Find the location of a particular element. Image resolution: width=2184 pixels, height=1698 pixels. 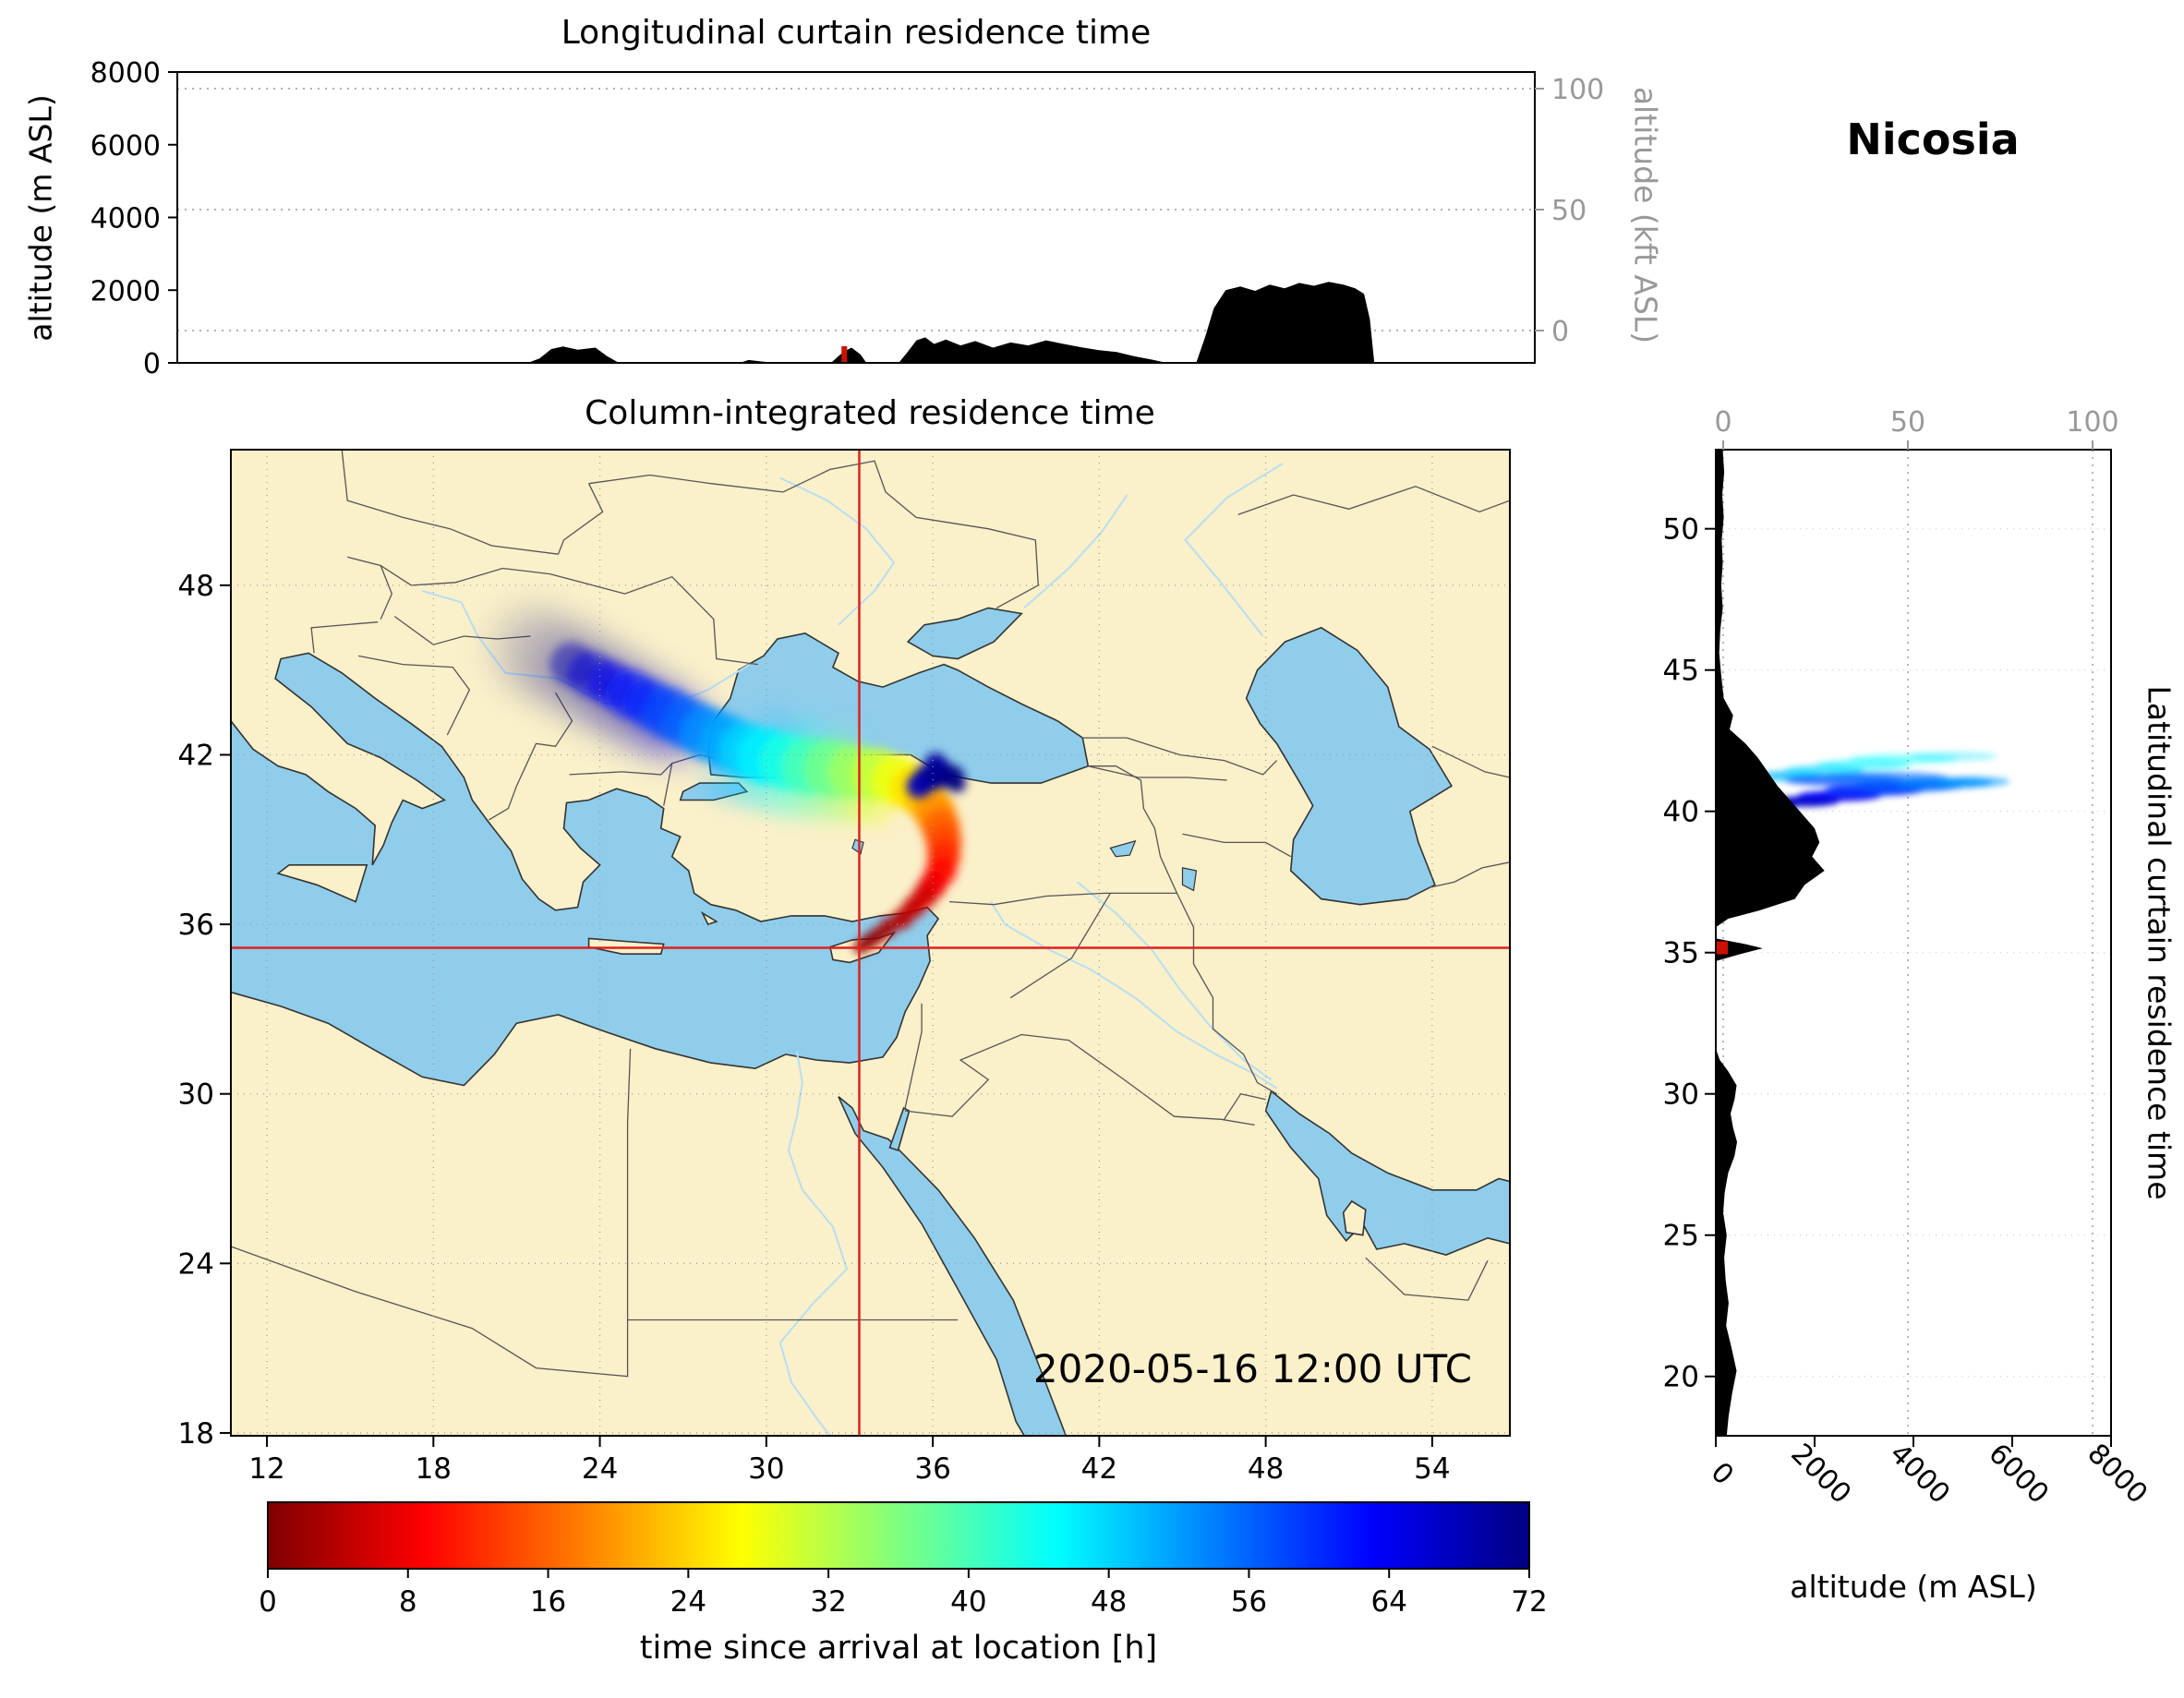

top-ytick-label: 8000 is located at coordinates (125, 73).